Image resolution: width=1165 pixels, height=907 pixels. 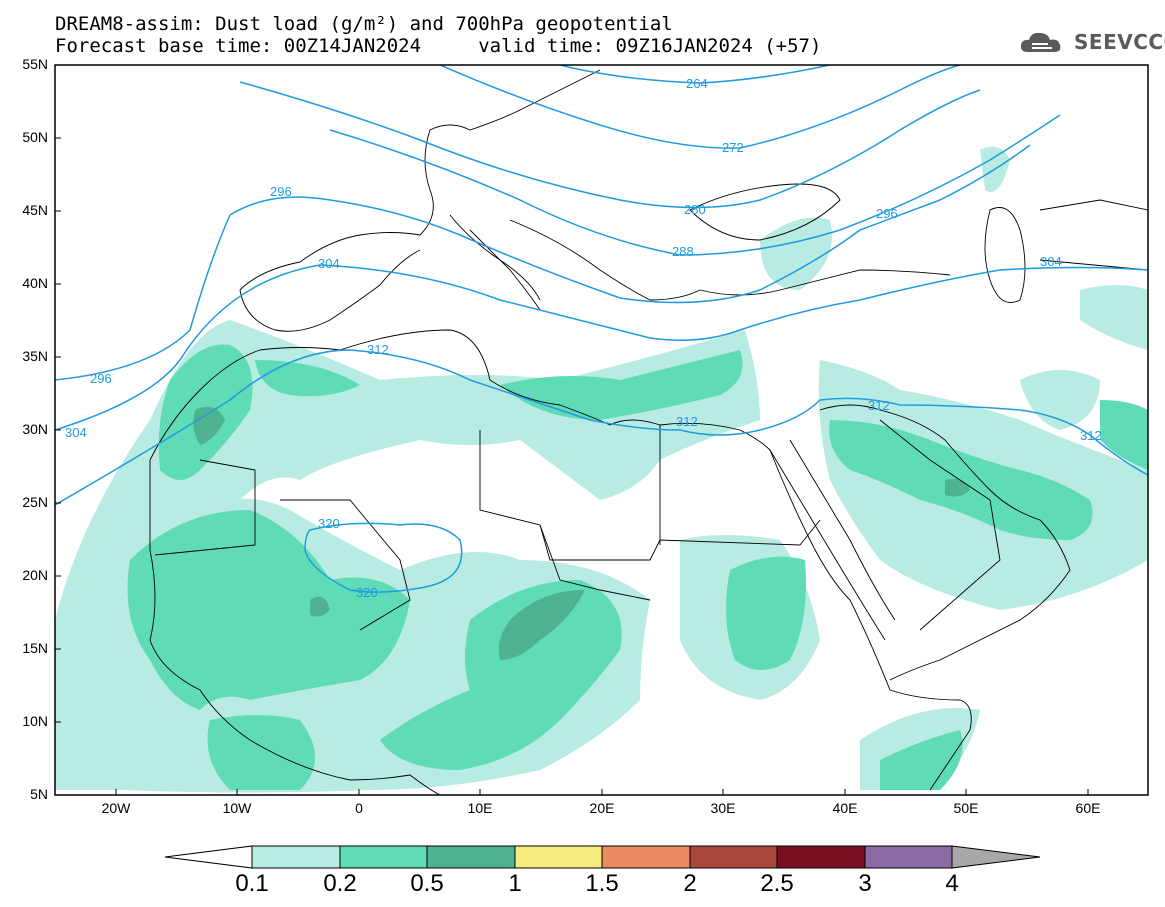 I want to click on lon-label: 10E, so click(x=480, y=808).